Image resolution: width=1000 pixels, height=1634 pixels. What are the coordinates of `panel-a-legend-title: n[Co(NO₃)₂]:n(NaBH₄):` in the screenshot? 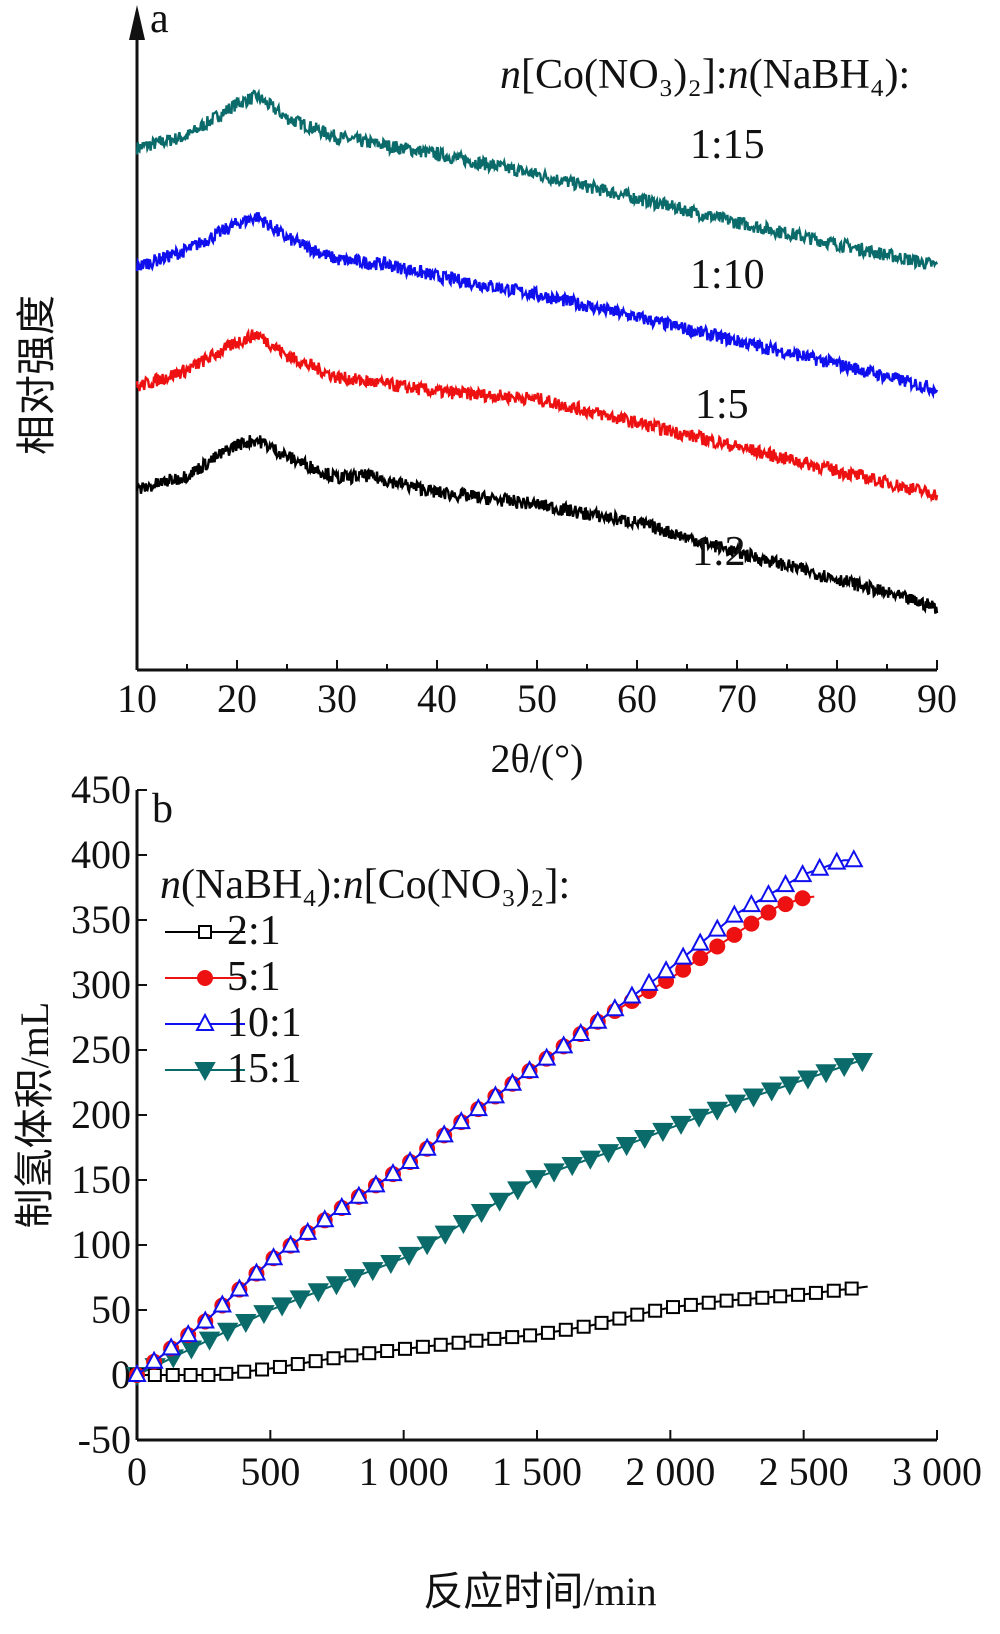 It's located at (705, 75).